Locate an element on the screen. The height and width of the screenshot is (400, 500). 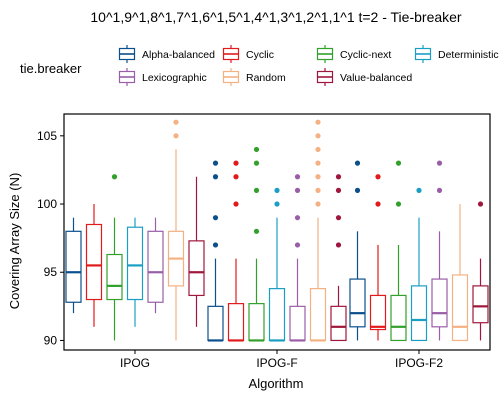
y-tick-label-95: 95 is located at coordinates (51, 272).